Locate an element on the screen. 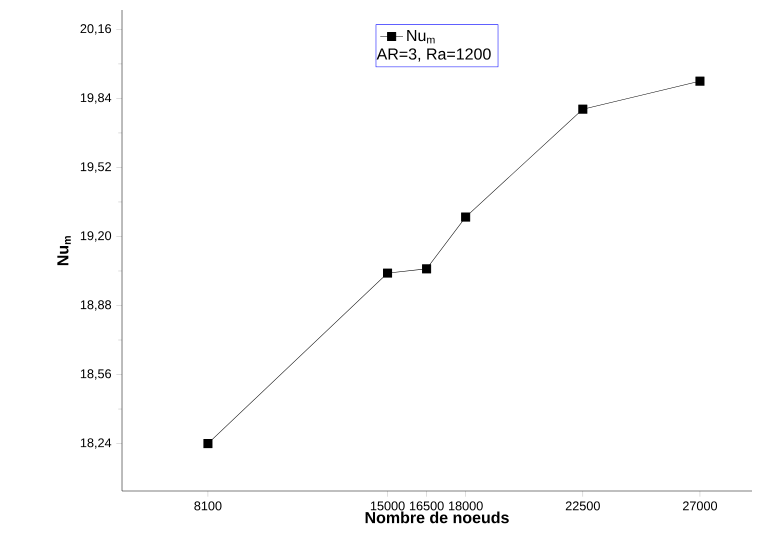 The image size is (766, 546). legend-label: Nu$_{m}$ is located at coordinates (421, 37).